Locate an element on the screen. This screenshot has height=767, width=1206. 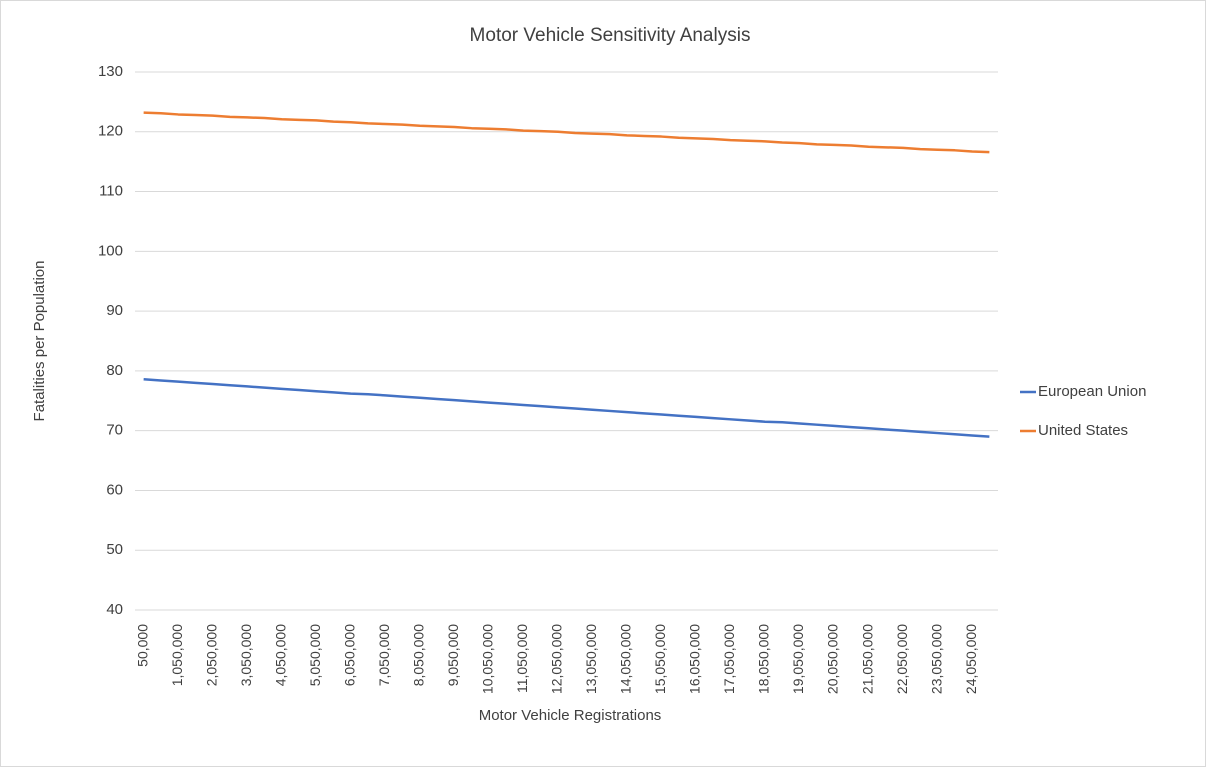
x-tick-label: 21,050,000 is located at coordinates (867, 659).